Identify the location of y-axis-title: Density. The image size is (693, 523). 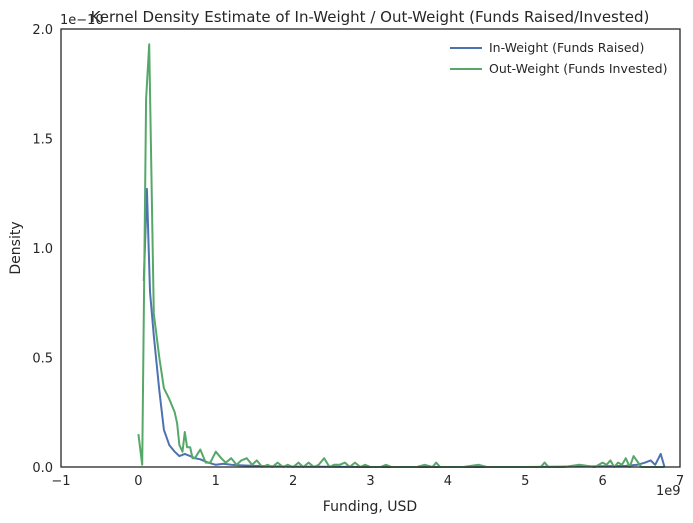
(16, 247).